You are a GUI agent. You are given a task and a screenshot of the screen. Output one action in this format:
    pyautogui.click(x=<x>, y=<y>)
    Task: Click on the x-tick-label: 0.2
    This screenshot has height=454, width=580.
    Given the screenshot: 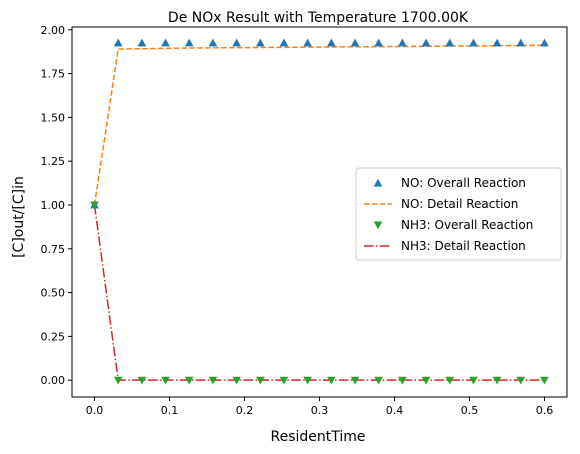 What is the action you would take?
    pyautogui.click(x=245, y=410)
    